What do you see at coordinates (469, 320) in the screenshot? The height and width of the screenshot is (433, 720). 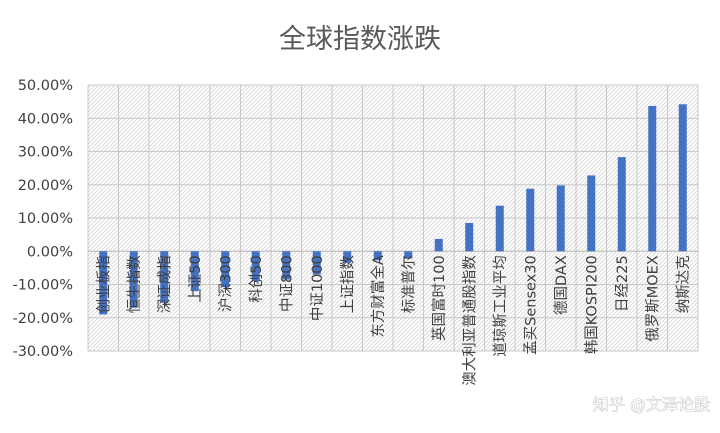 I see `category-label: 澳大利亚普通股指数` at bounding box center [469, 320].